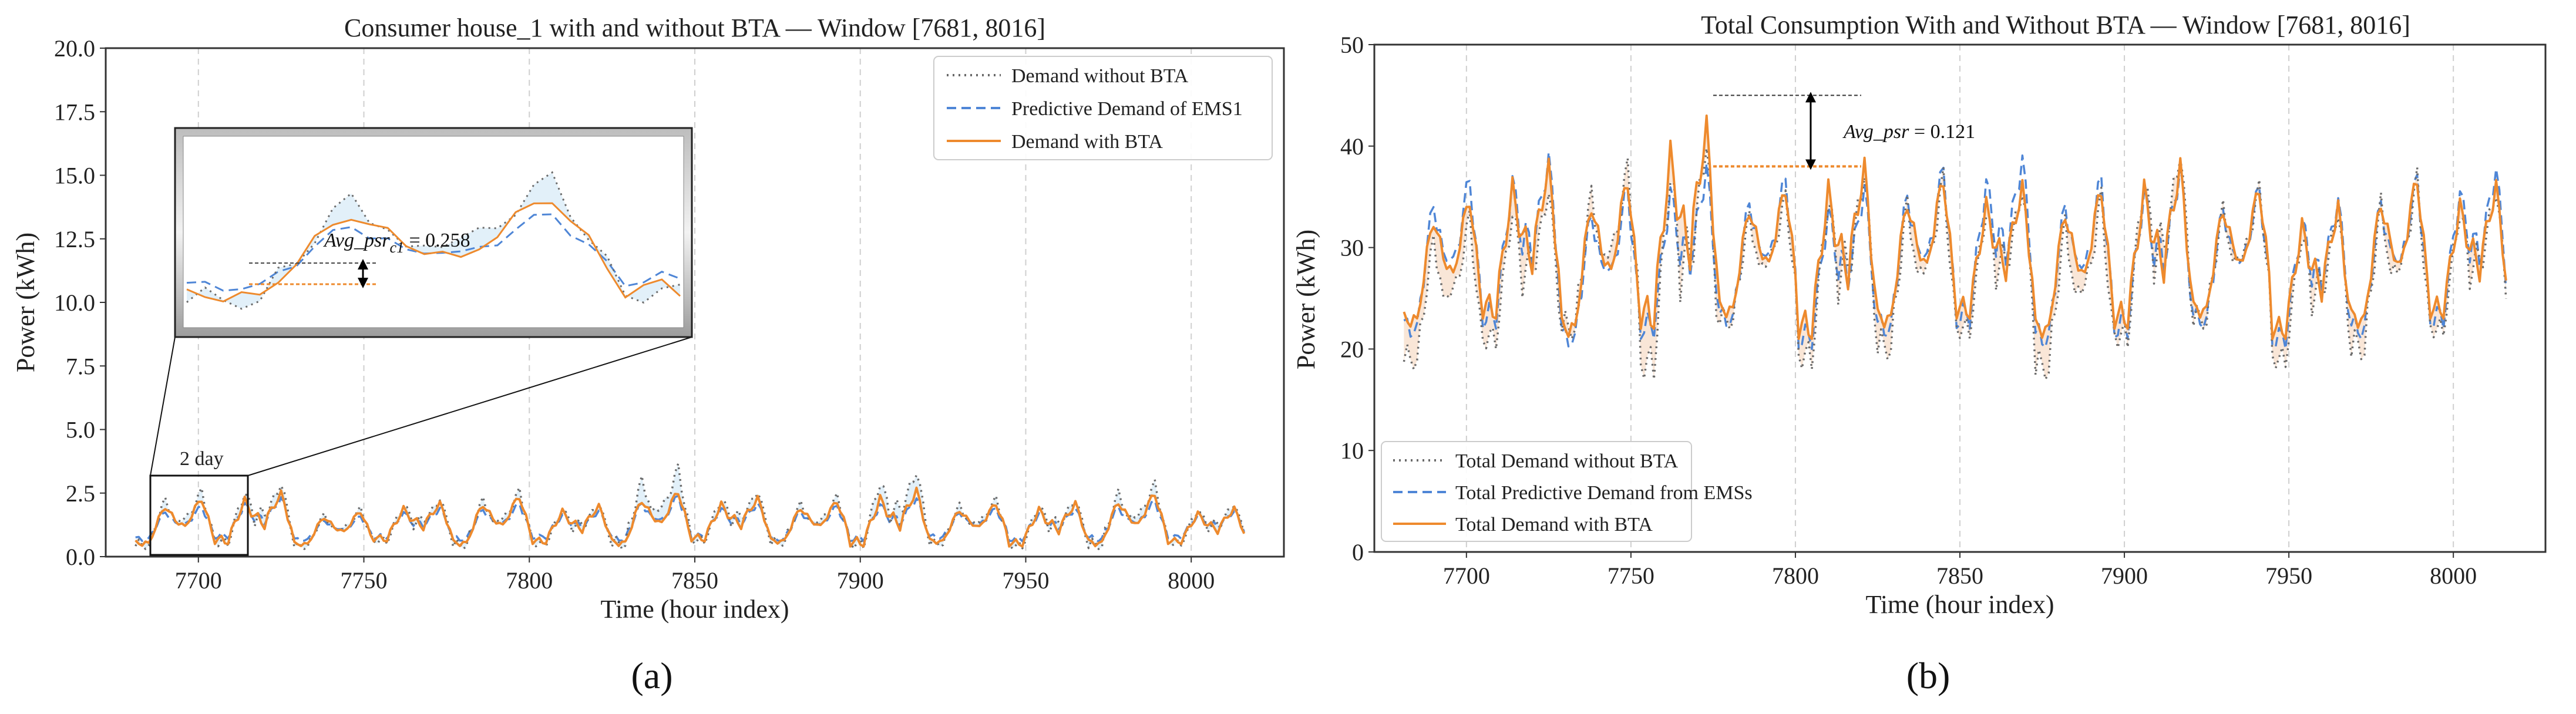  I want to click on y-tick-label: 10.0, so click(74, 302).